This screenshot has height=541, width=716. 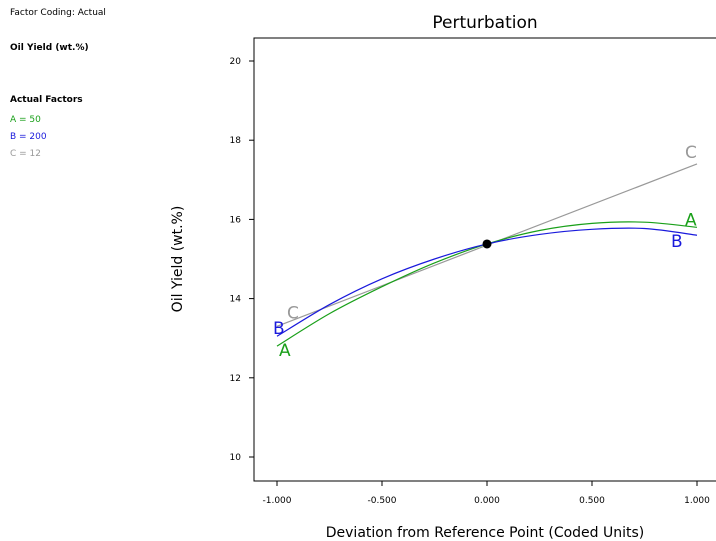 What do you see at coordinates (691, 220) in the screenshot?
I see `series-a-end-label: A` at bounding box center [691, 220].